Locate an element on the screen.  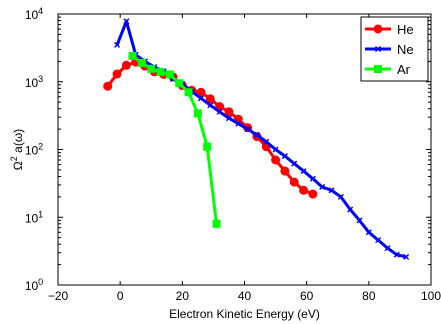
x-tick-label: −20 is located at coordinates (58, 296).